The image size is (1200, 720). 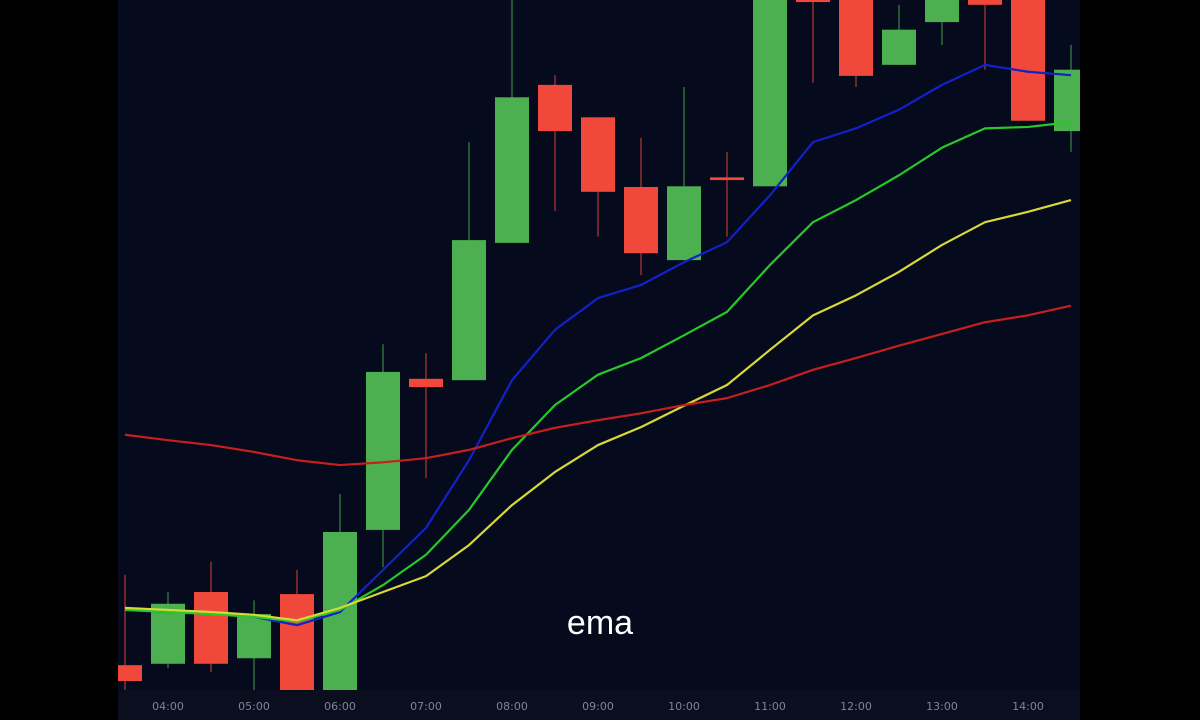 What do you see at coordinates (770, 706) in the screenshot?
I see `x-tick-label: 11:00` at bounding box center [770, 706].